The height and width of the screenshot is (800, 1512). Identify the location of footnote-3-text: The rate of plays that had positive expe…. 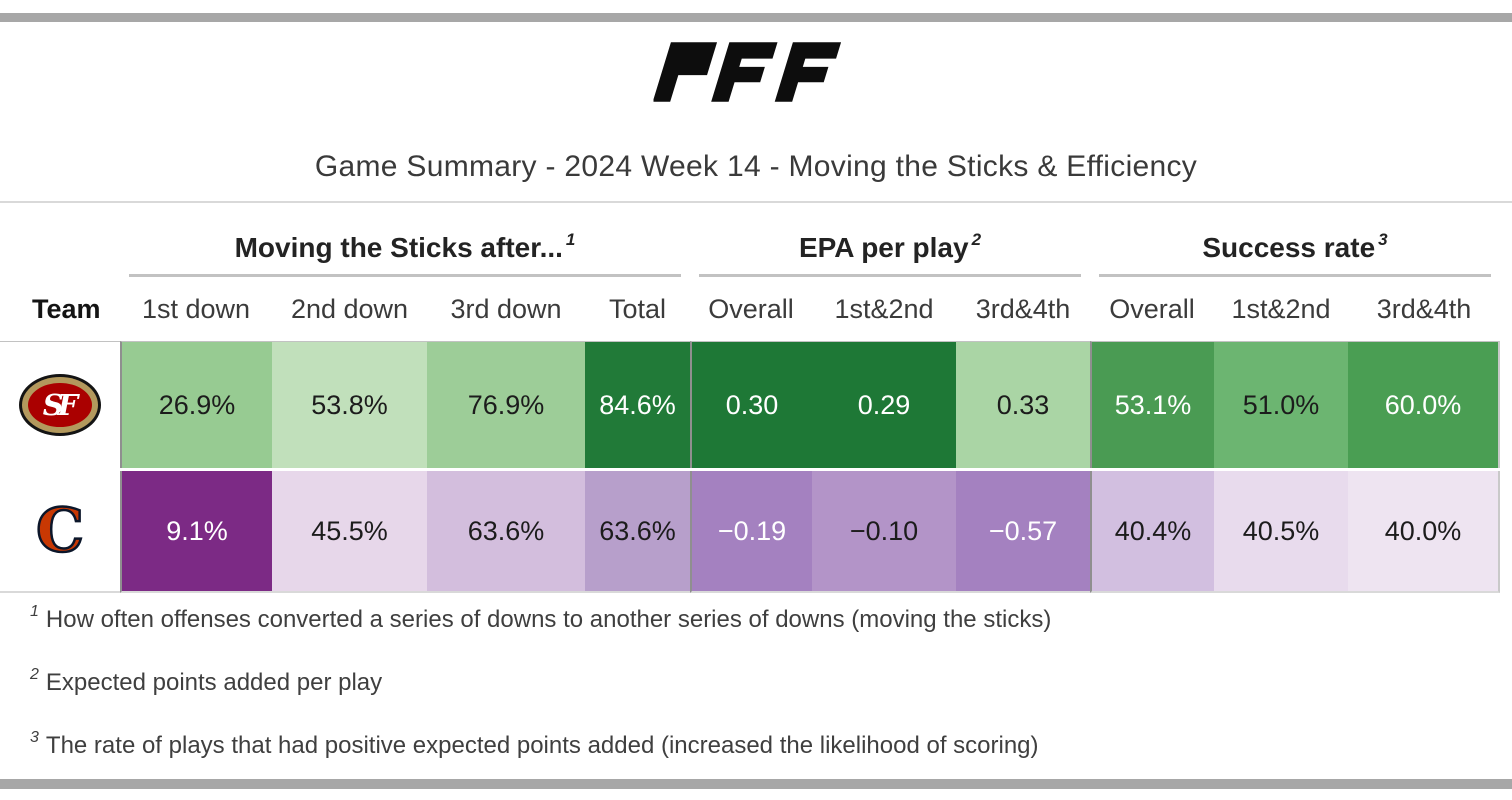
(542, 745).